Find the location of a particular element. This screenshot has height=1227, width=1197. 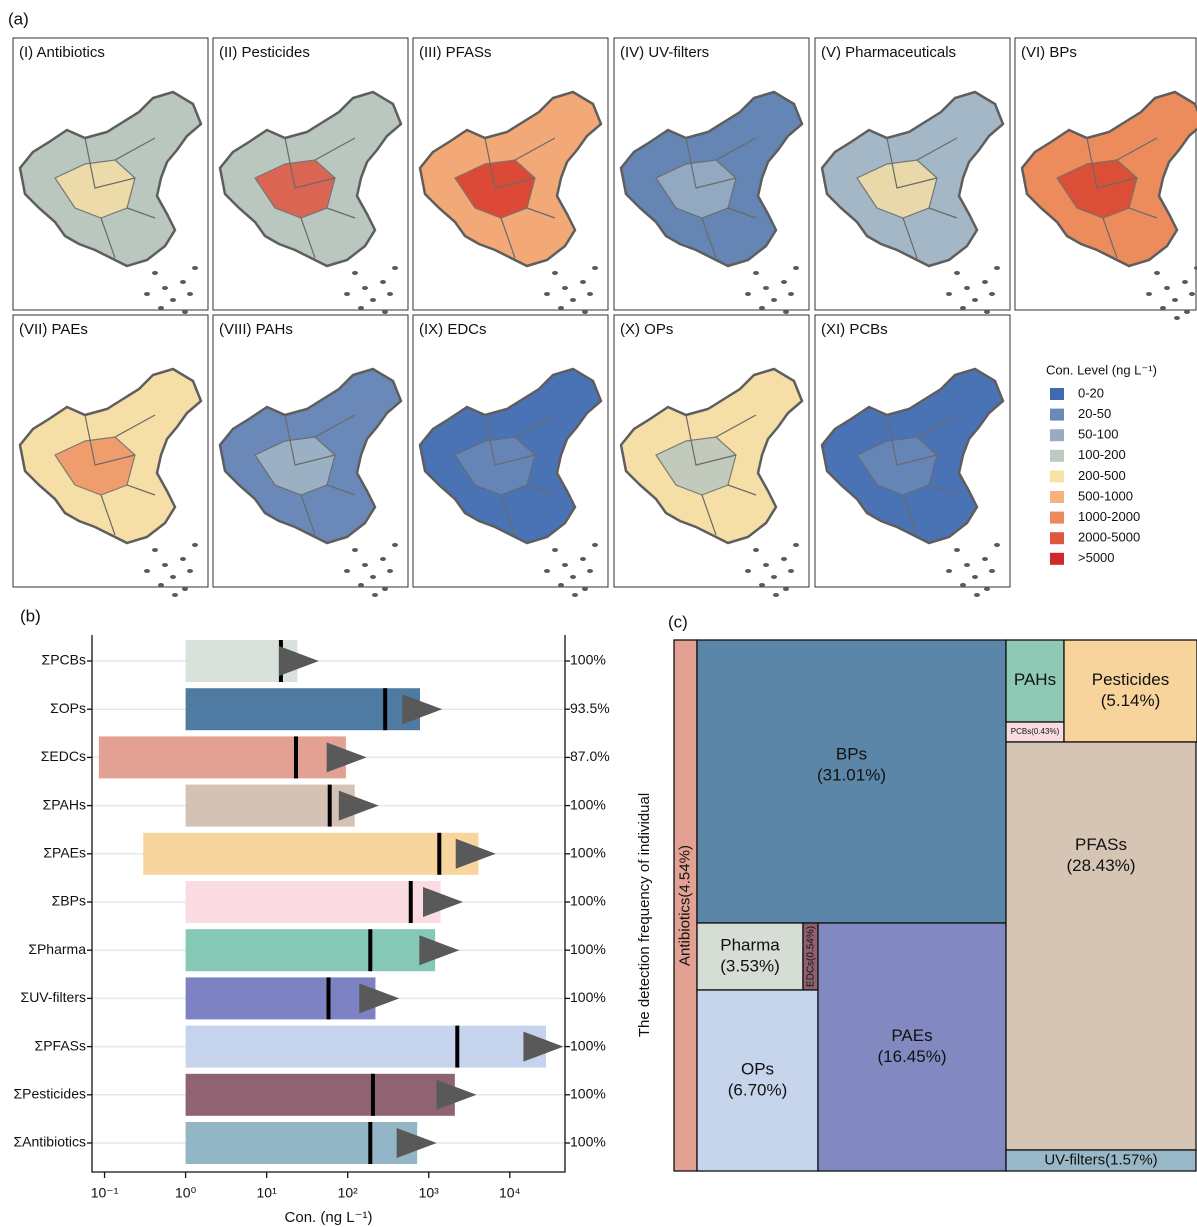

x-tick-label: 10² is located at coordinates (348, 1193).